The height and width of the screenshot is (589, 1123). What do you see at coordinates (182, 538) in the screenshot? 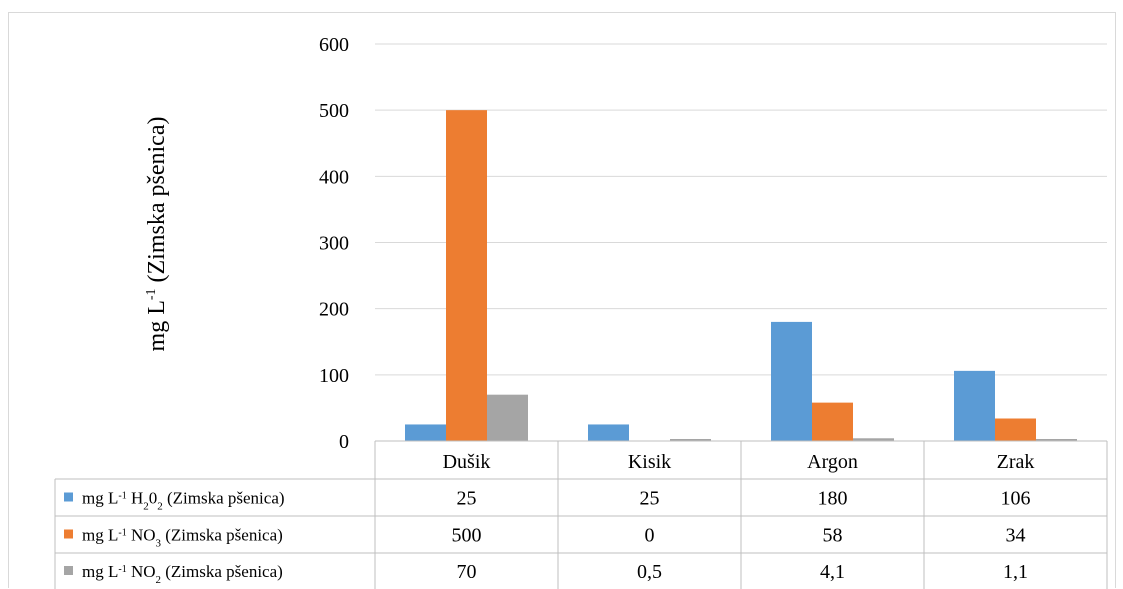
I see `legend-label-s1: mg L-1 NO3 (Zimska pšenica)` at bounding box center [182, 538].